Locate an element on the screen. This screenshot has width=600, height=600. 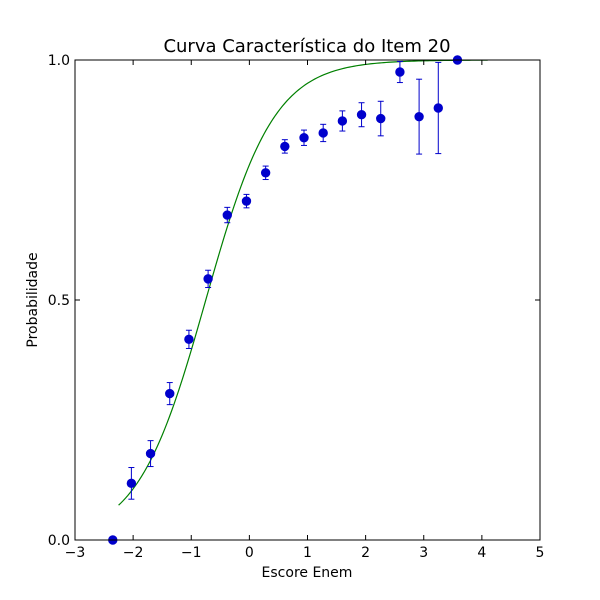
x-tick-label-6: 3 is located at coordinates (423, 553).